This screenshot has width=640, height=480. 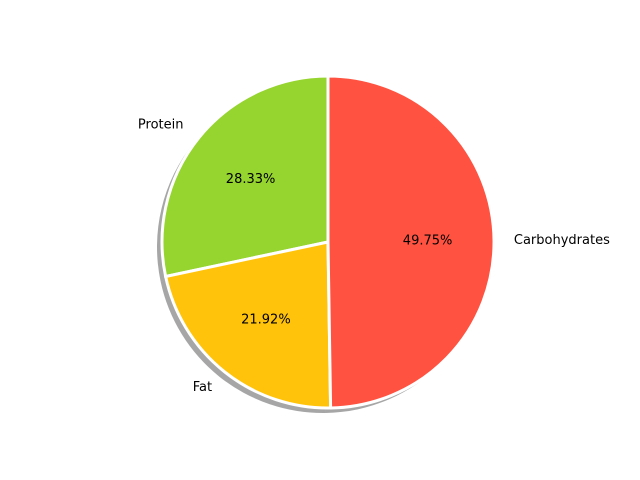 I want to click on pct-label-carbohydrates: 49.75%, so click(x=428, y=241).